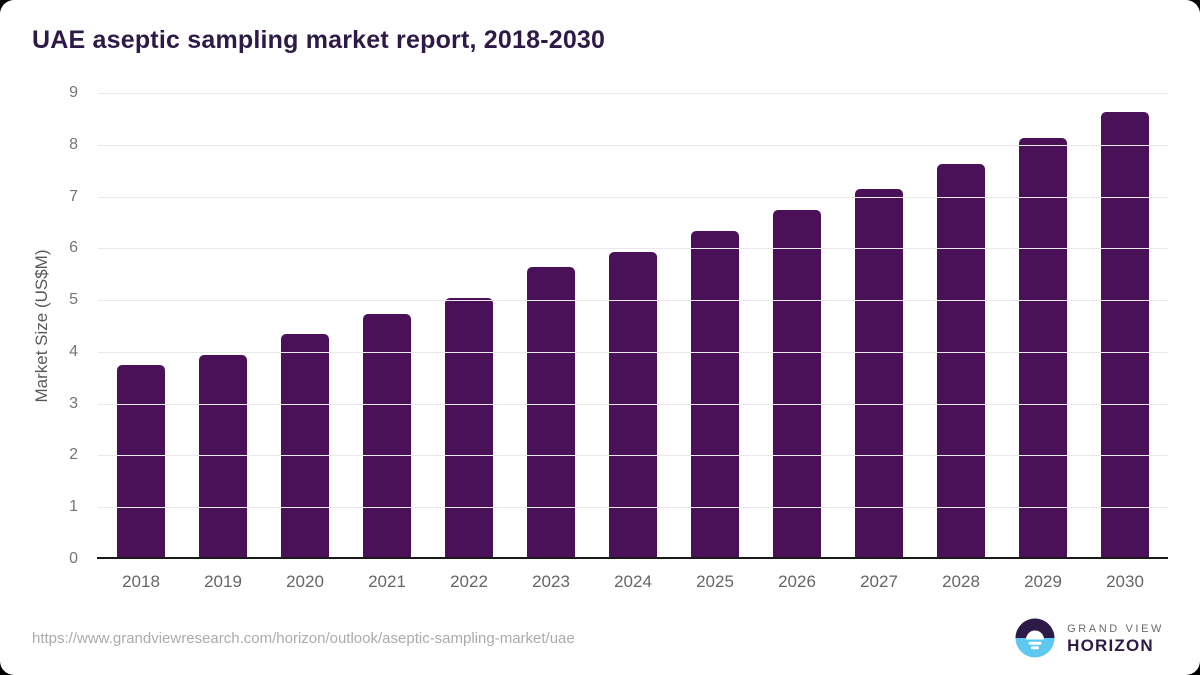 This screenshot has width=1200, height=675. I want to click on xtick-label-2027: 2027, so click(879, 581).